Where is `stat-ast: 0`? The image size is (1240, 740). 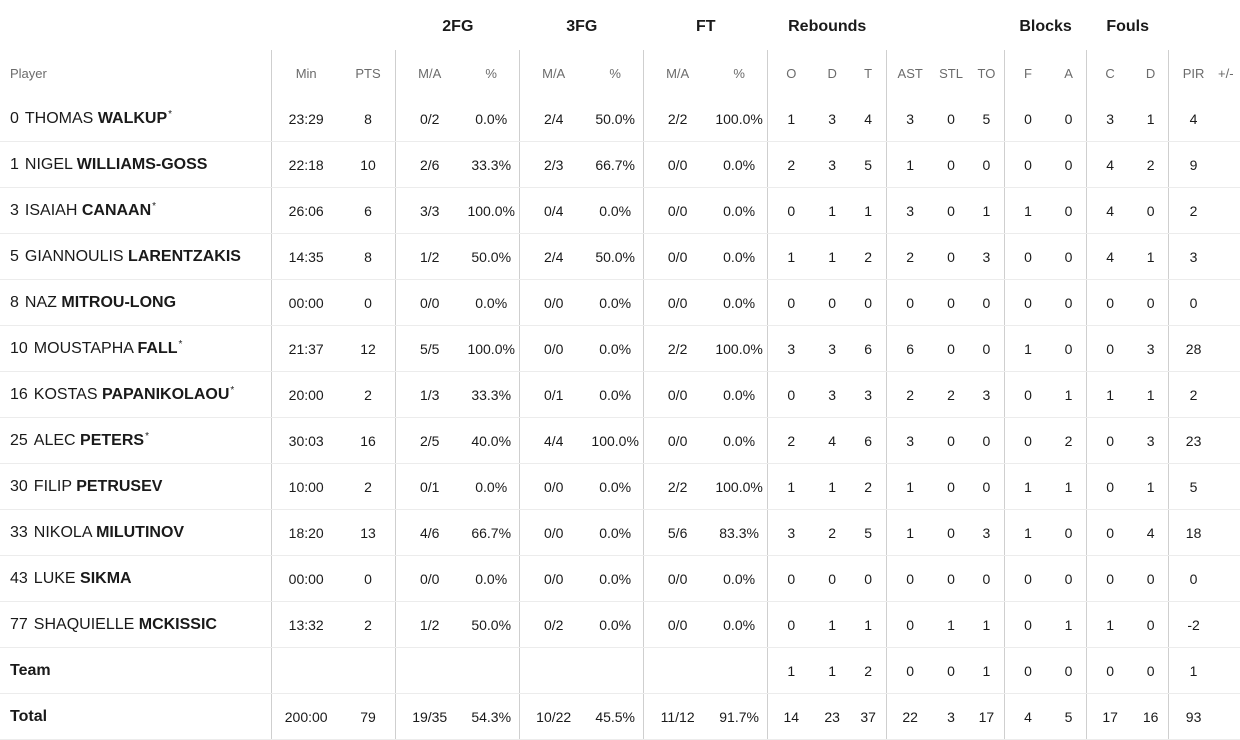 stat-ast: 0 is located at coordinates (910, 302).